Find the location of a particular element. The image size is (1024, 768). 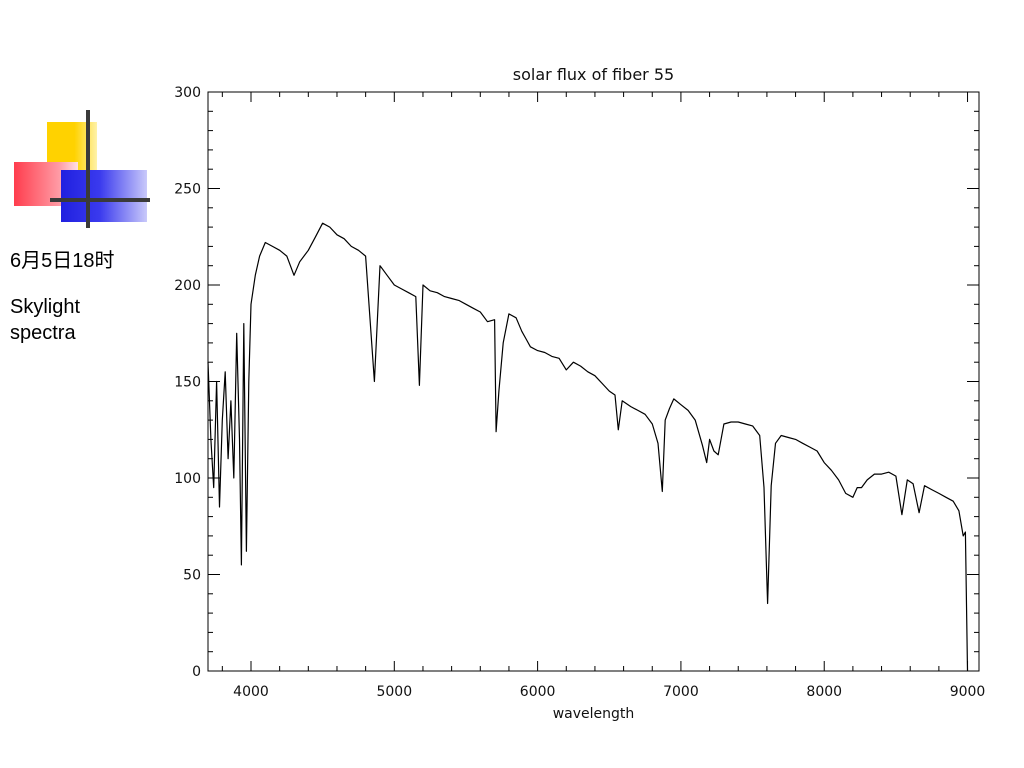

y-tick-label: 100 is located at coordinates (187, 479).